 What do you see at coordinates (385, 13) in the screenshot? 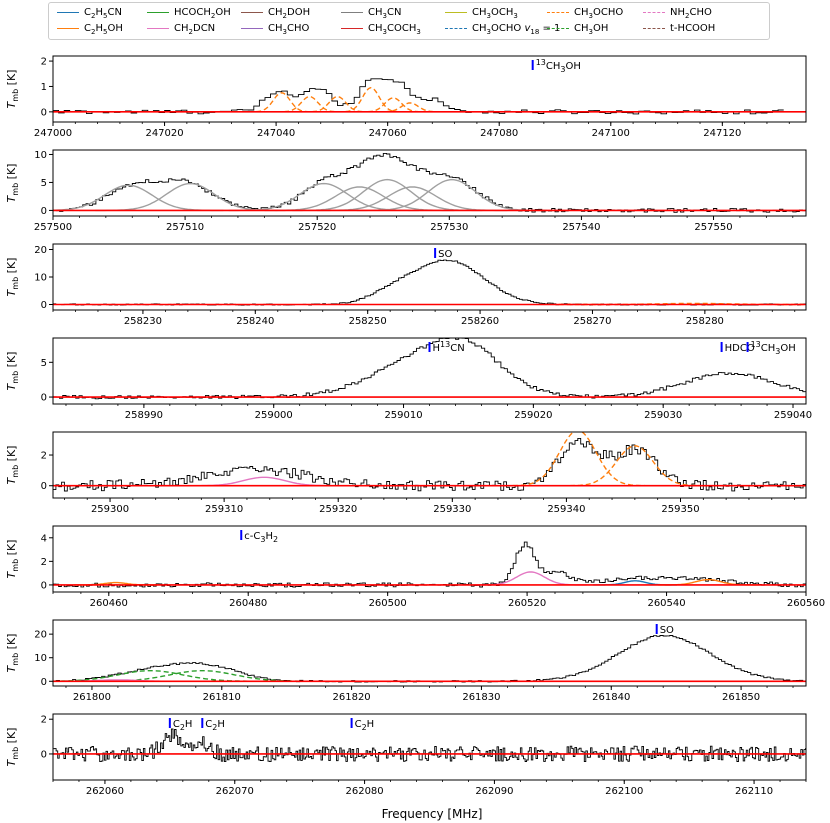
I see `legend-label: CH3CN` at bounding box center [385, 13].